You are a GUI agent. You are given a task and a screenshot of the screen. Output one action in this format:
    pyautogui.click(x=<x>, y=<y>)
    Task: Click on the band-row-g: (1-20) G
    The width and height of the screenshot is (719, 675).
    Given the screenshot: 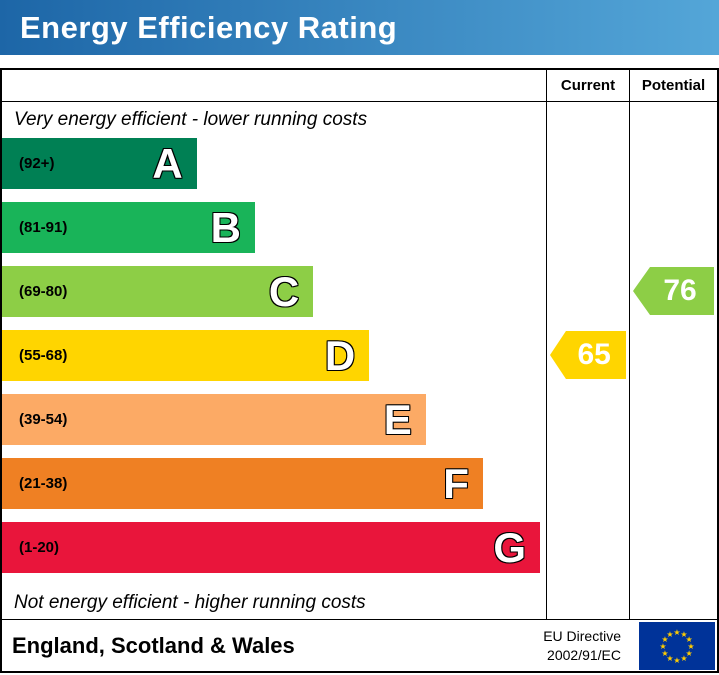 What is the action you would take?
    pyautogui.click(x=274, y=554)
    